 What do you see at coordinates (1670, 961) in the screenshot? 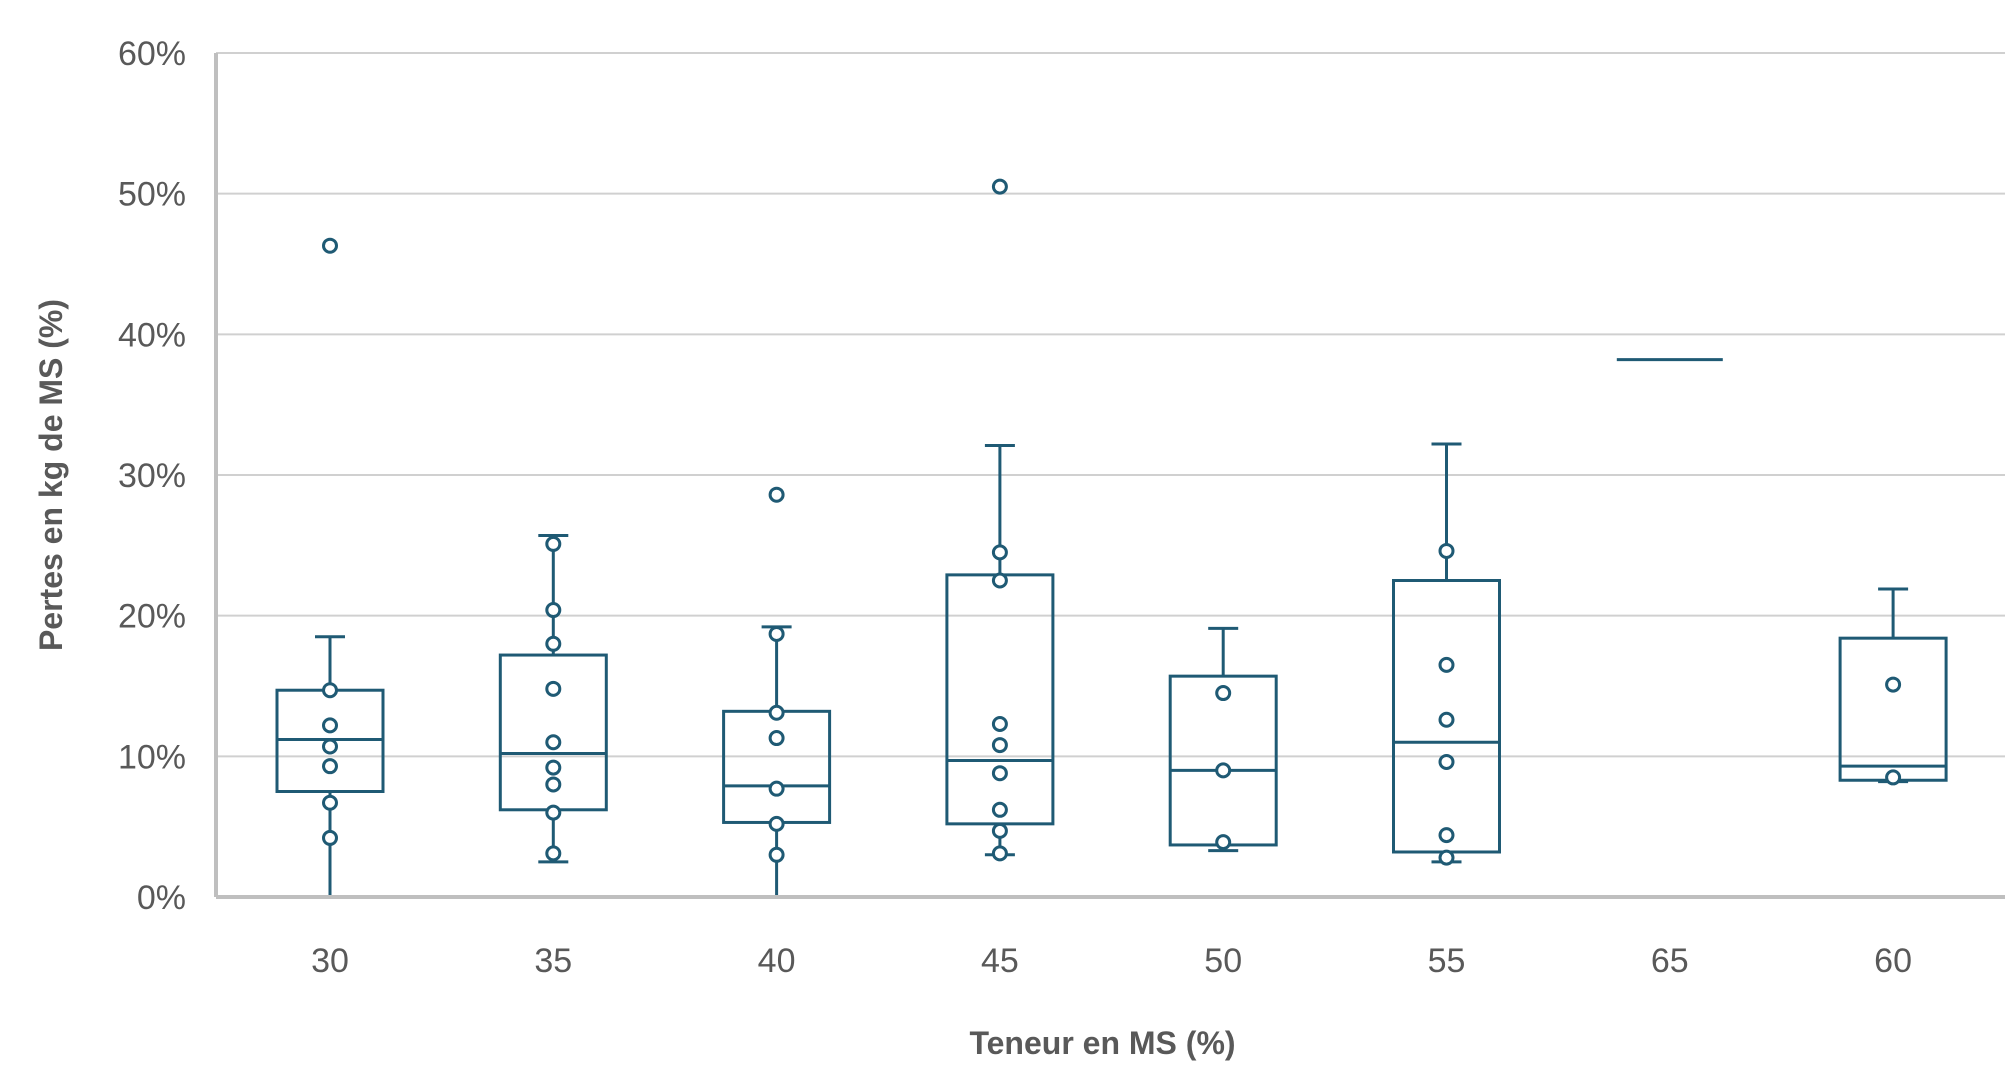
I see `x-tick-label-65: 65` at bounding box center [1670, 961].